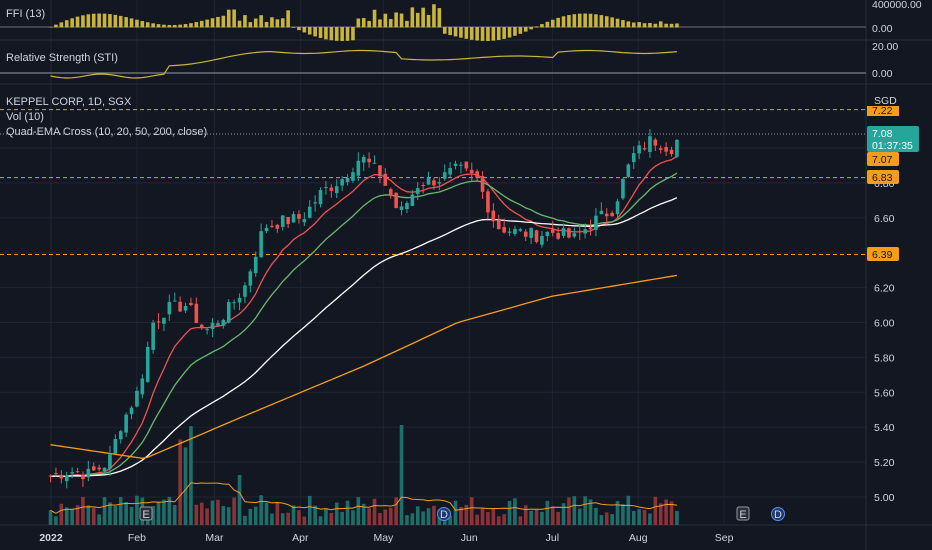 The height and width of the screenshot is (550, 932). I want to click on currency-label: SGD, so click(885, 101).